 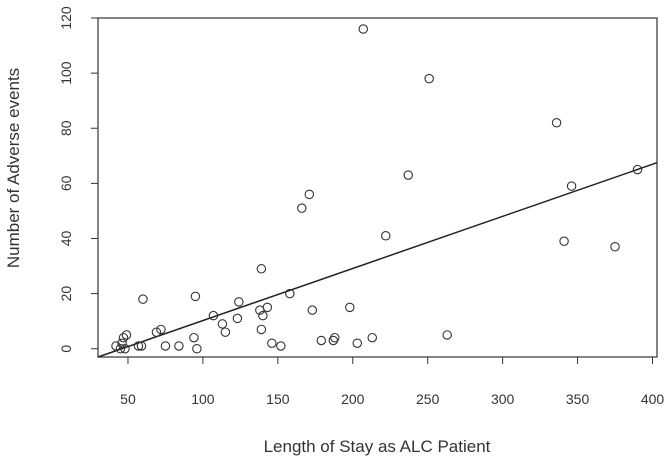 I want to click on x-tick-label: 100, so click(x=203, y=399).